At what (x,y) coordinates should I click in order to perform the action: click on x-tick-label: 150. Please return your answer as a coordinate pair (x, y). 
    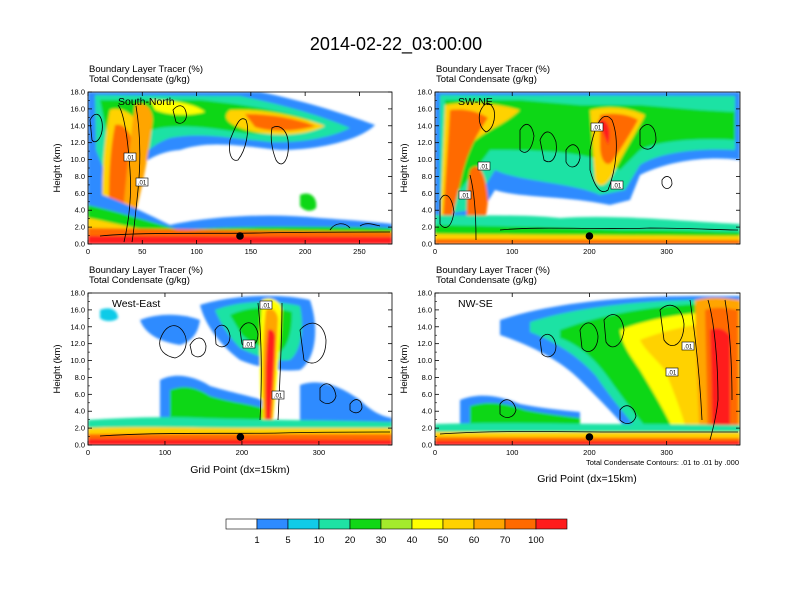
    Looking at the image, I should click on (251, 251).